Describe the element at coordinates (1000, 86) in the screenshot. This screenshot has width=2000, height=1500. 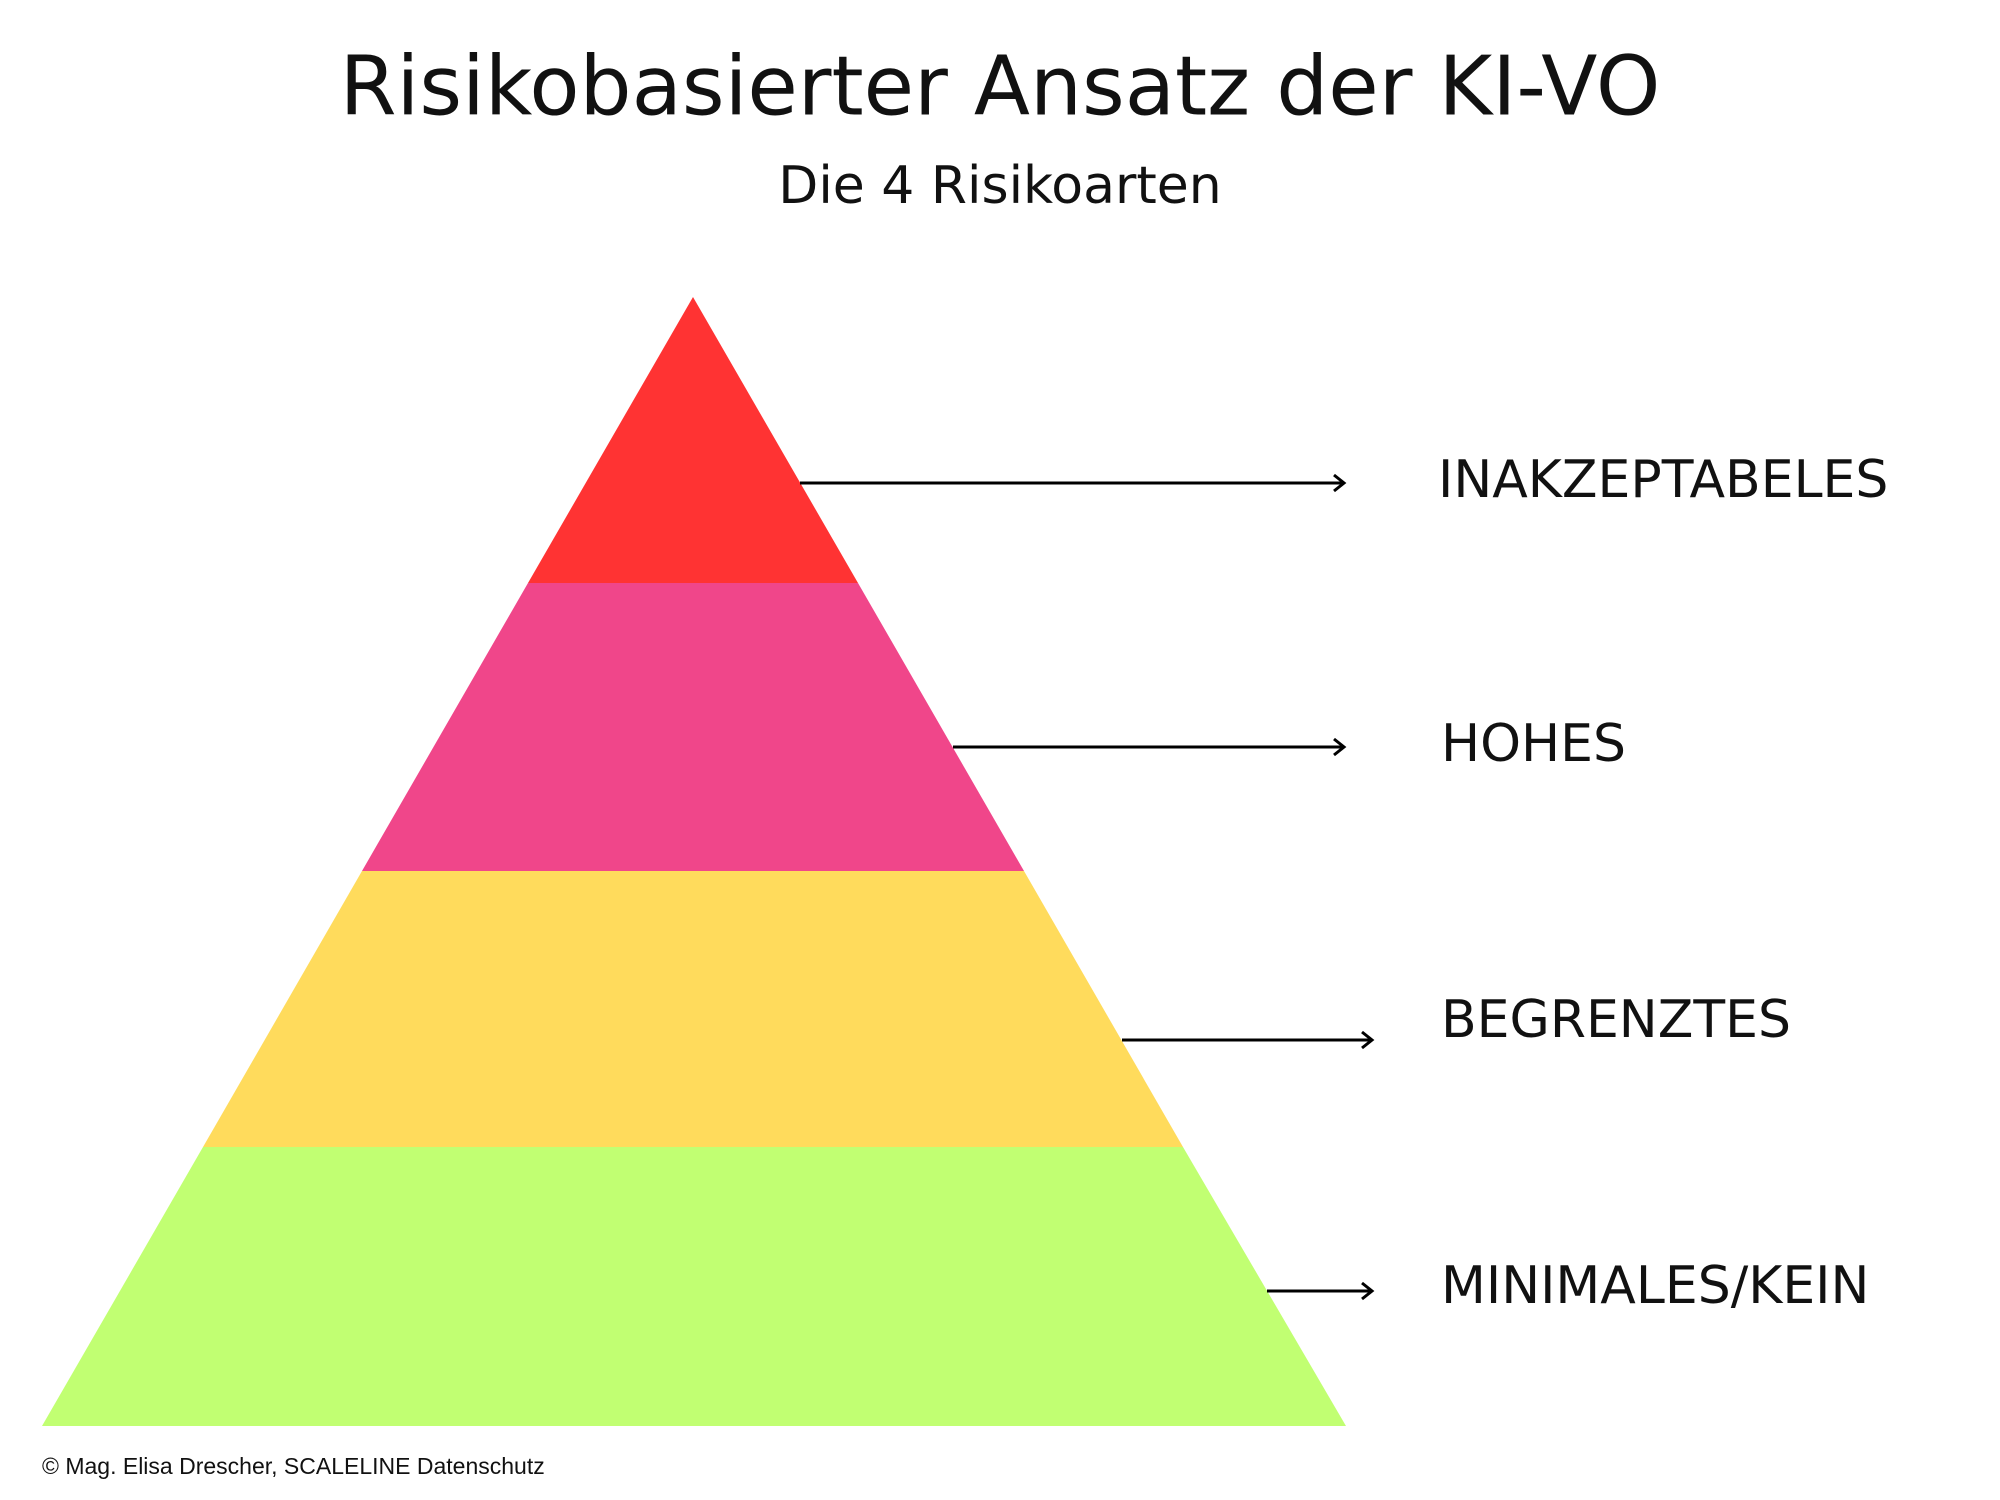
I see `title: Risikobasierter Ansatz der KI-VO` at that location.